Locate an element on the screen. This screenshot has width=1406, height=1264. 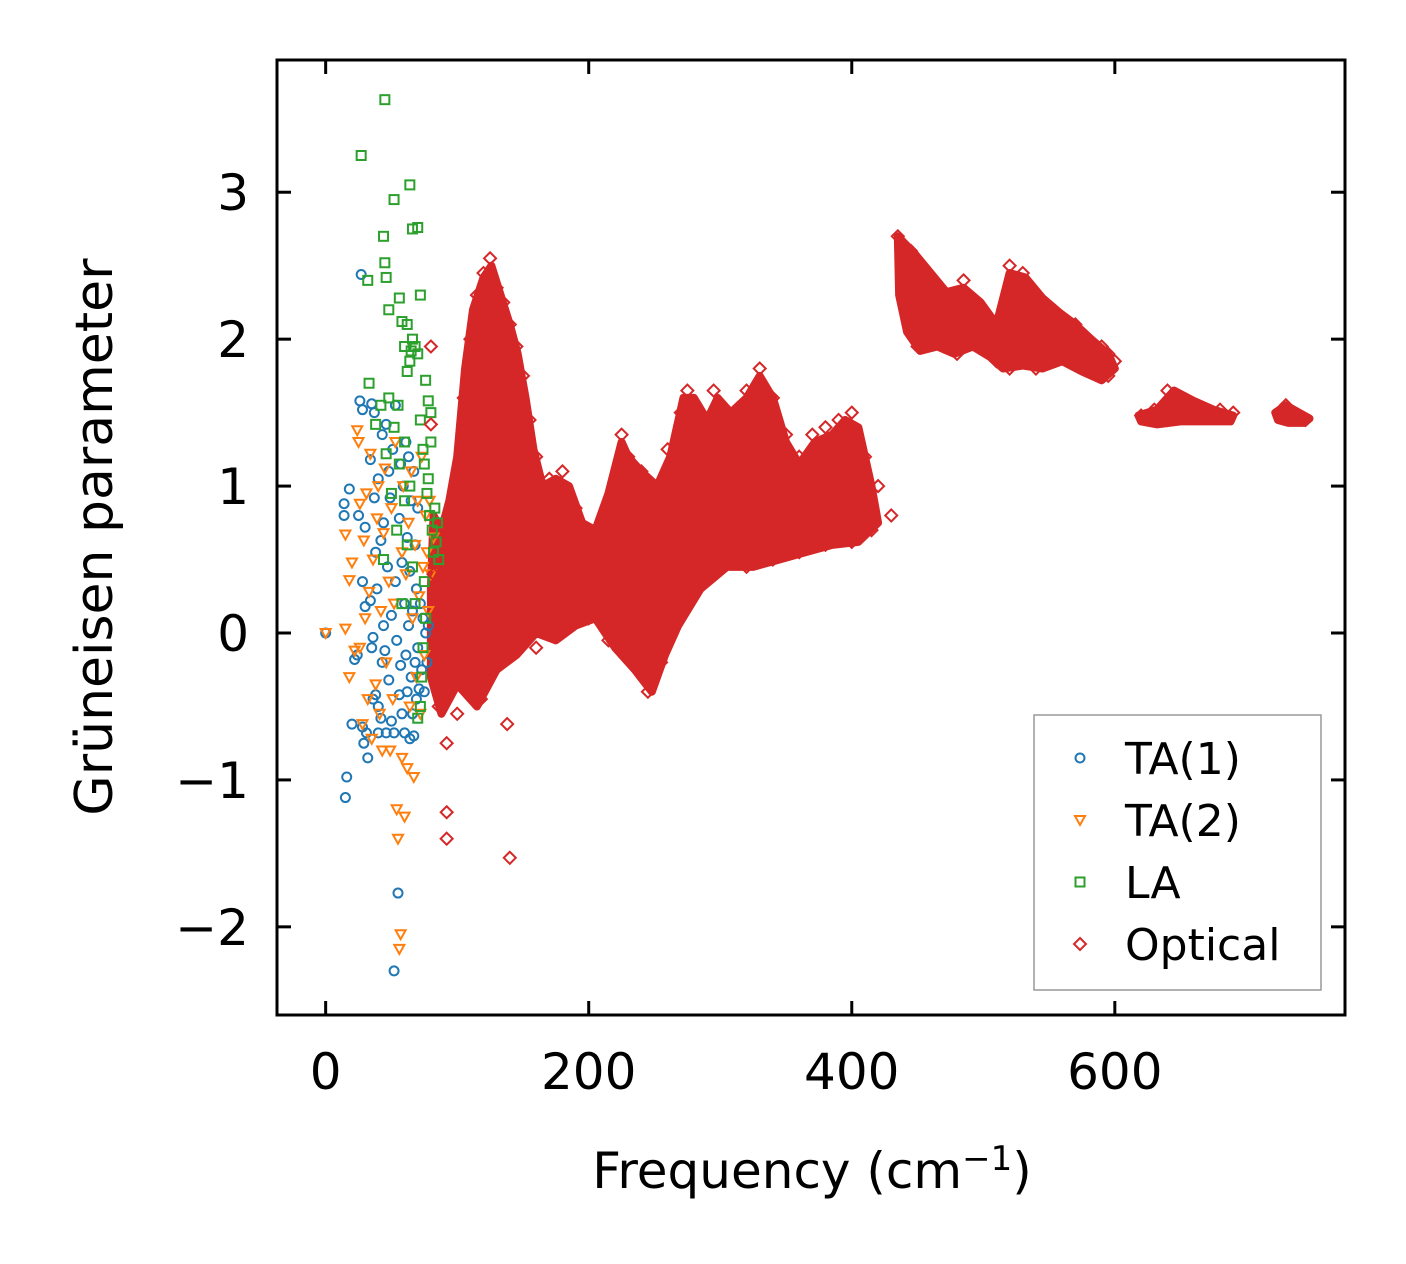
legend-marker-optical is located at coordinates (1080, 944).